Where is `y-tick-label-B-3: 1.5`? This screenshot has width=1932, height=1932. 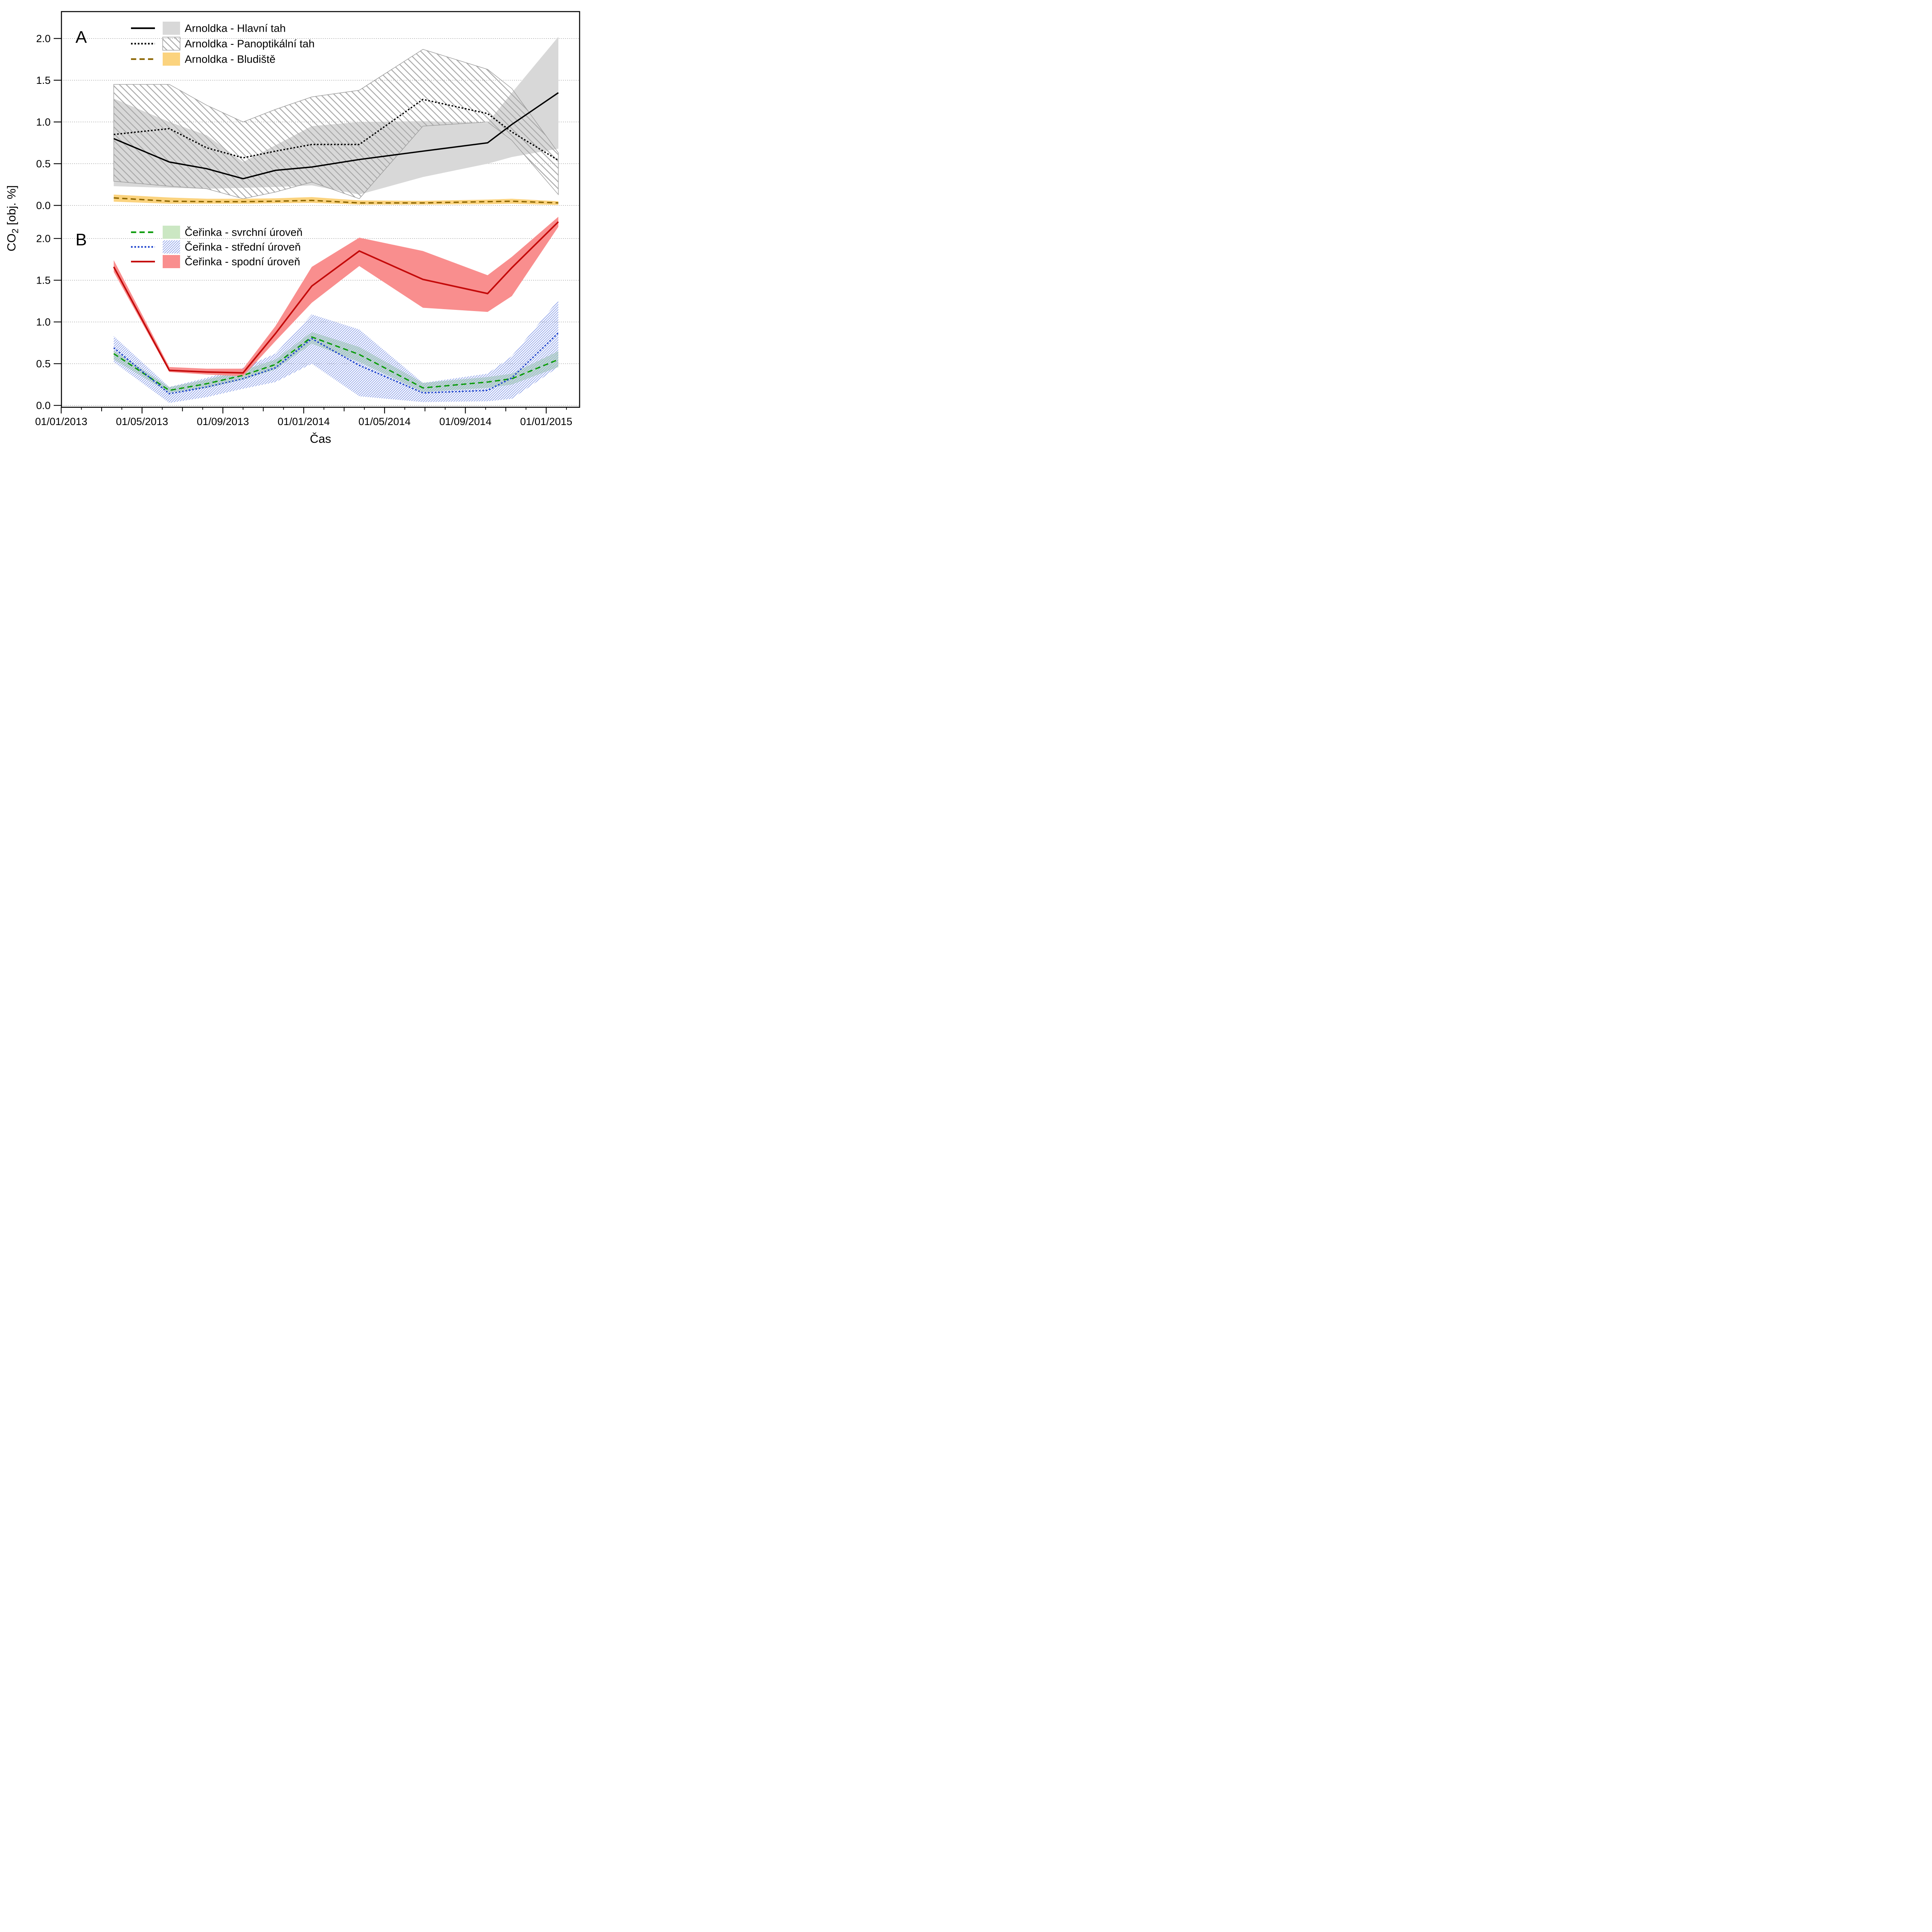
y-tick-label-B-3: 1.5 is located at coordinates (43, 280).